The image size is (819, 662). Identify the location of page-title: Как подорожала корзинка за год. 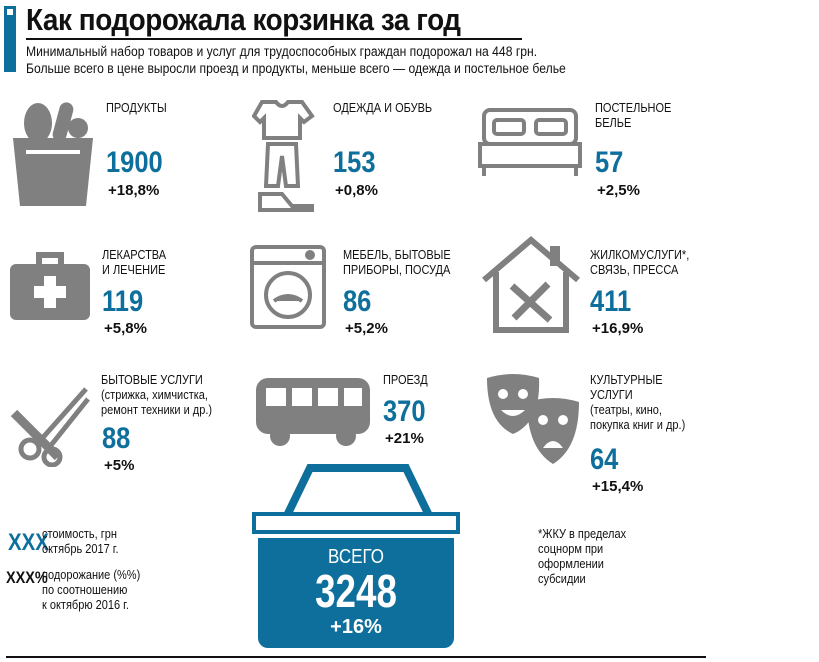
(243, 19).